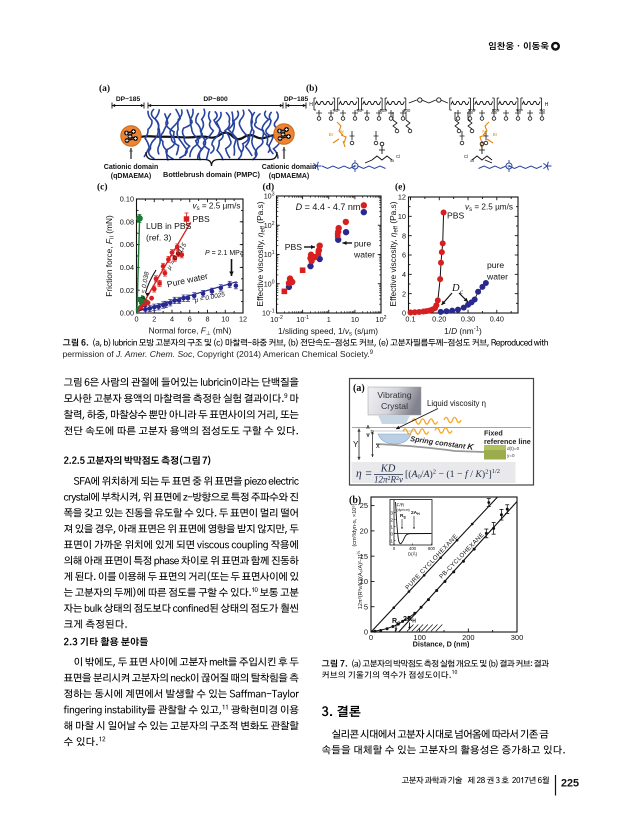 The width and height of the screenshot is (622, 830). Describe the element at coordinates (158, 238) in the screenshot. I see `svg-text: (ref. 3)` at that location.